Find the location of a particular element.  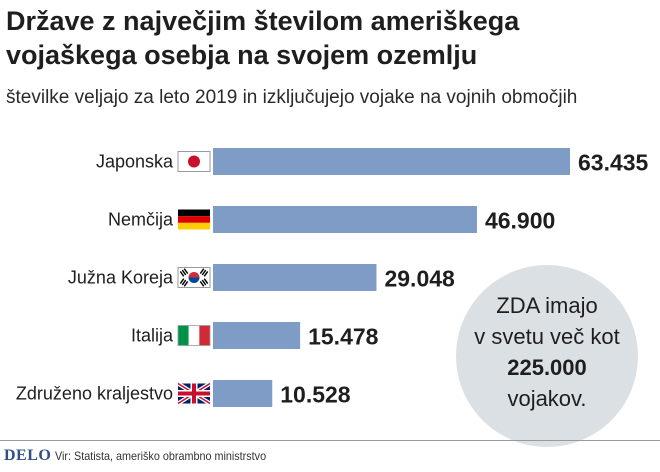

south-korea-flag-icon is located at coordinates (194, 277).